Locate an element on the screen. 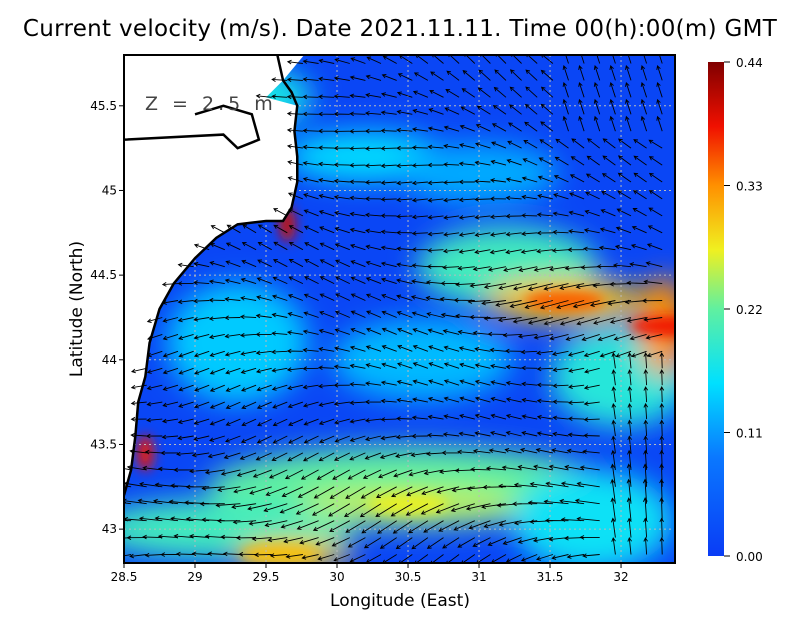  x-axis-label: Longitude (East) is located at coordinates (400, 601).